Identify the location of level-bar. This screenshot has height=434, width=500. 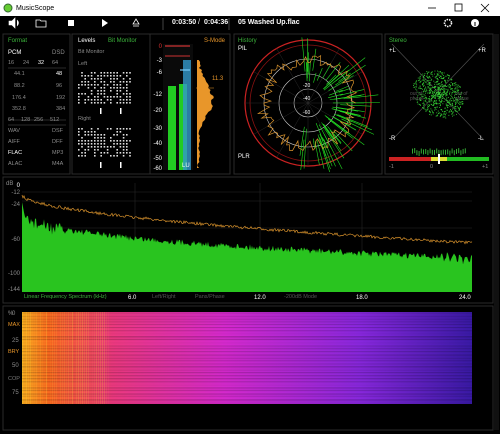
(172, 128).